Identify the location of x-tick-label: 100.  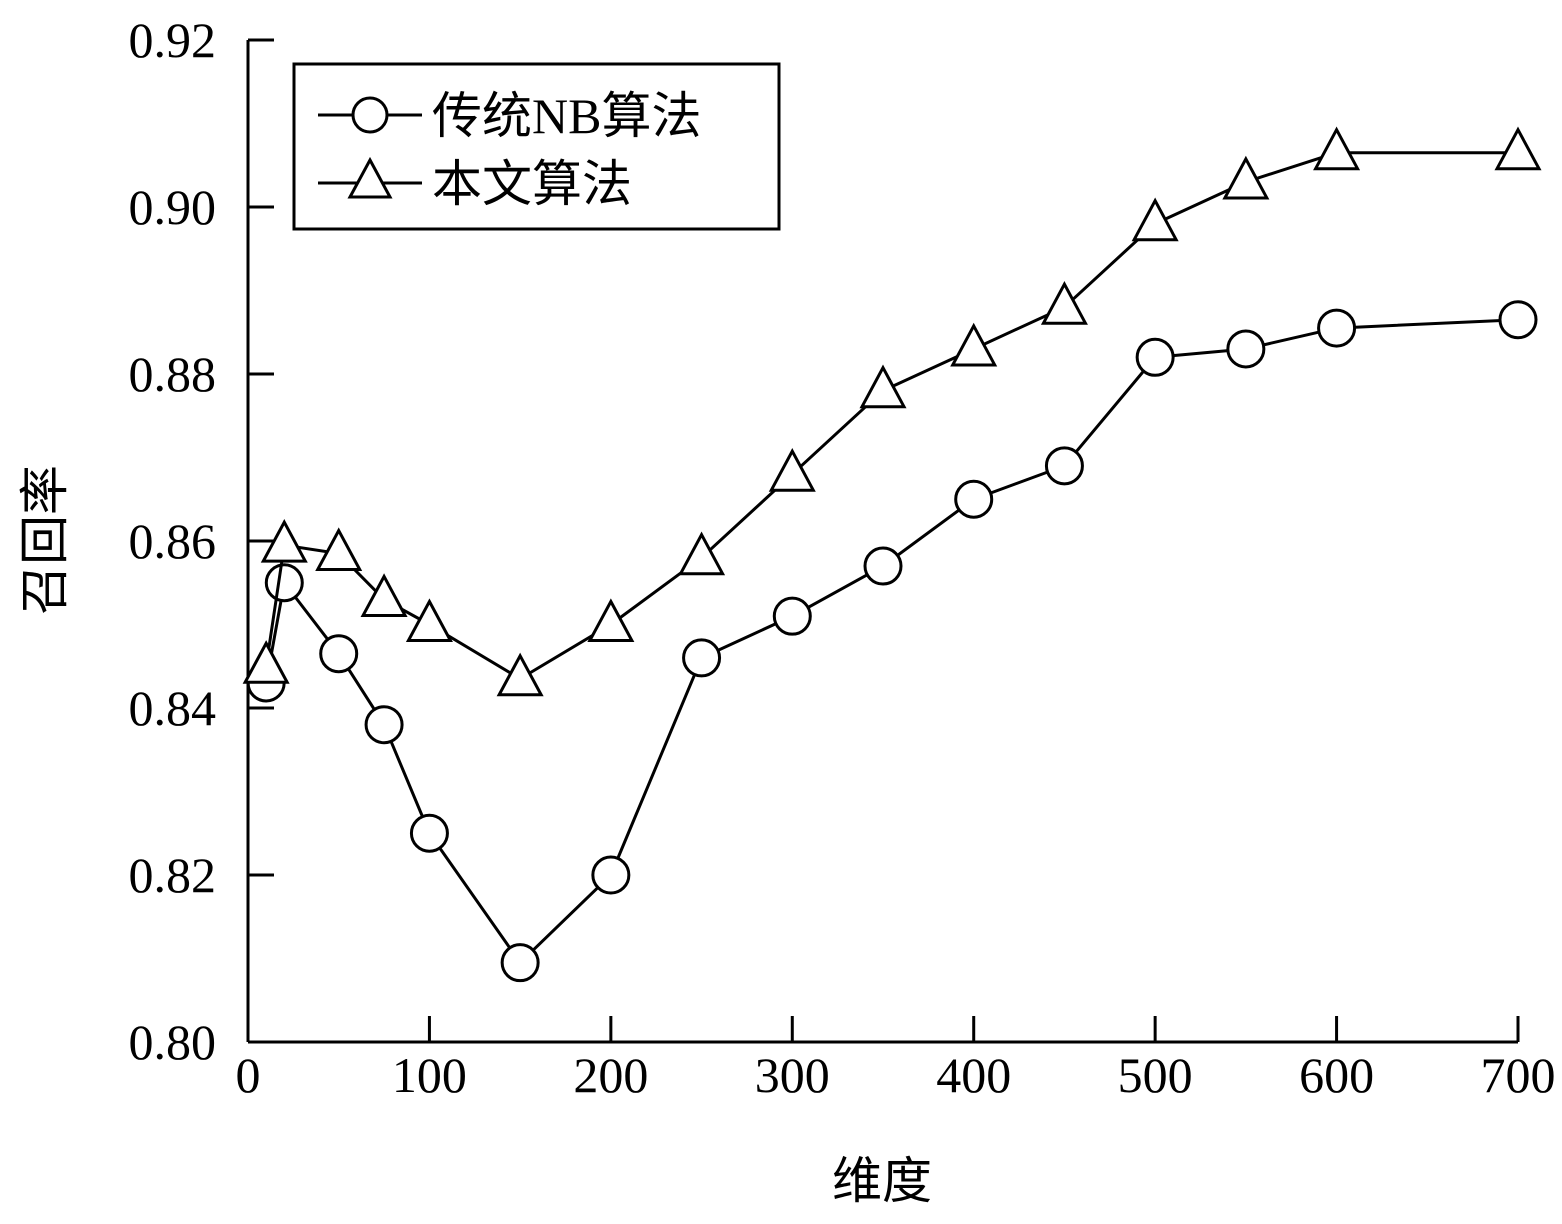
(429, 1075).